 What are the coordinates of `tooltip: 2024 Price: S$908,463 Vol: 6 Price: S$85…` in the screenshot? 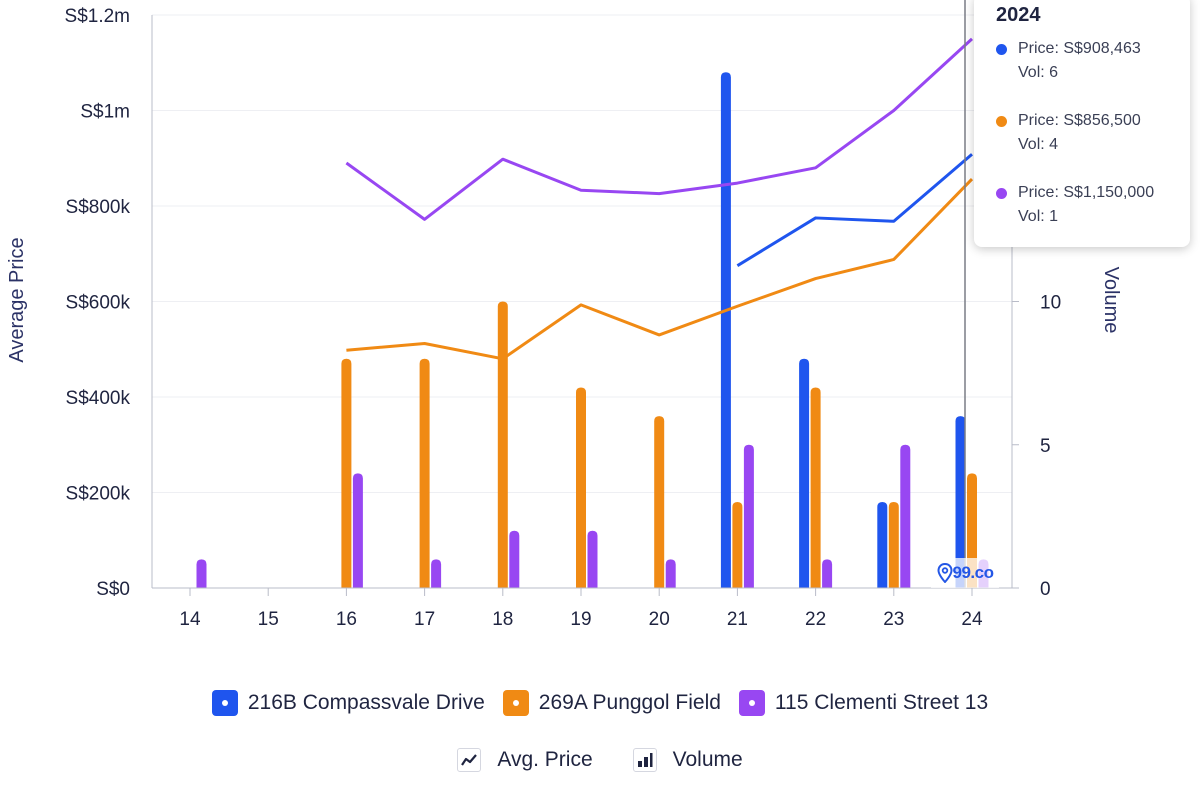 It's located at (1082, 123).